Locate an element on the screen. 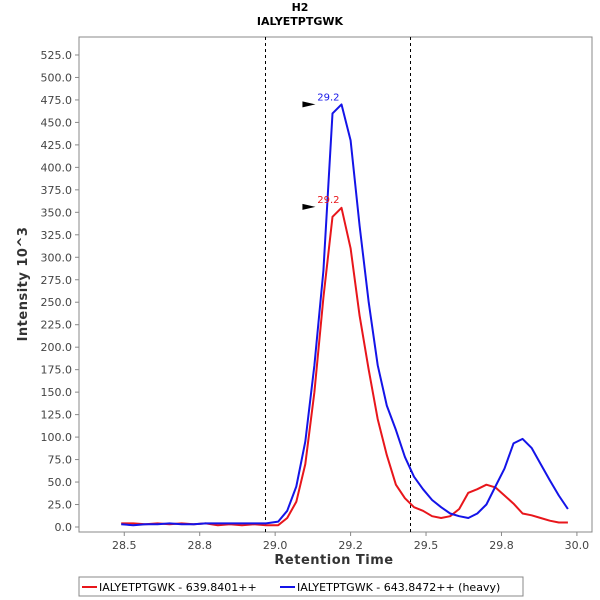 This screenshot has width=600, height=600. y-tick-label: 500.0 is located at coordinates (57, 77).